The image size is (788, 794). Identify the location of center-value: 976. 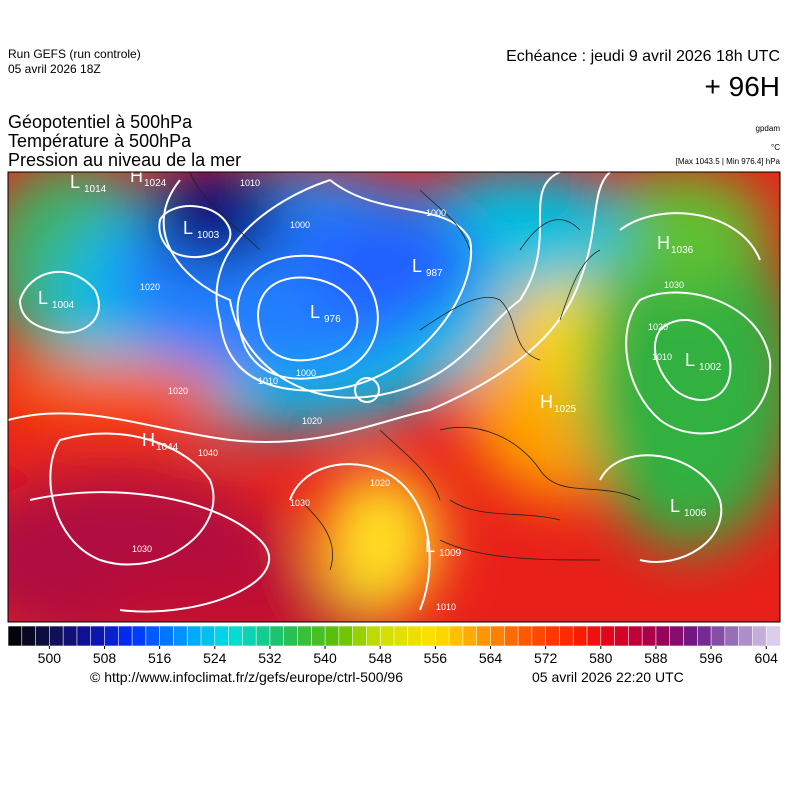
(332, 319).